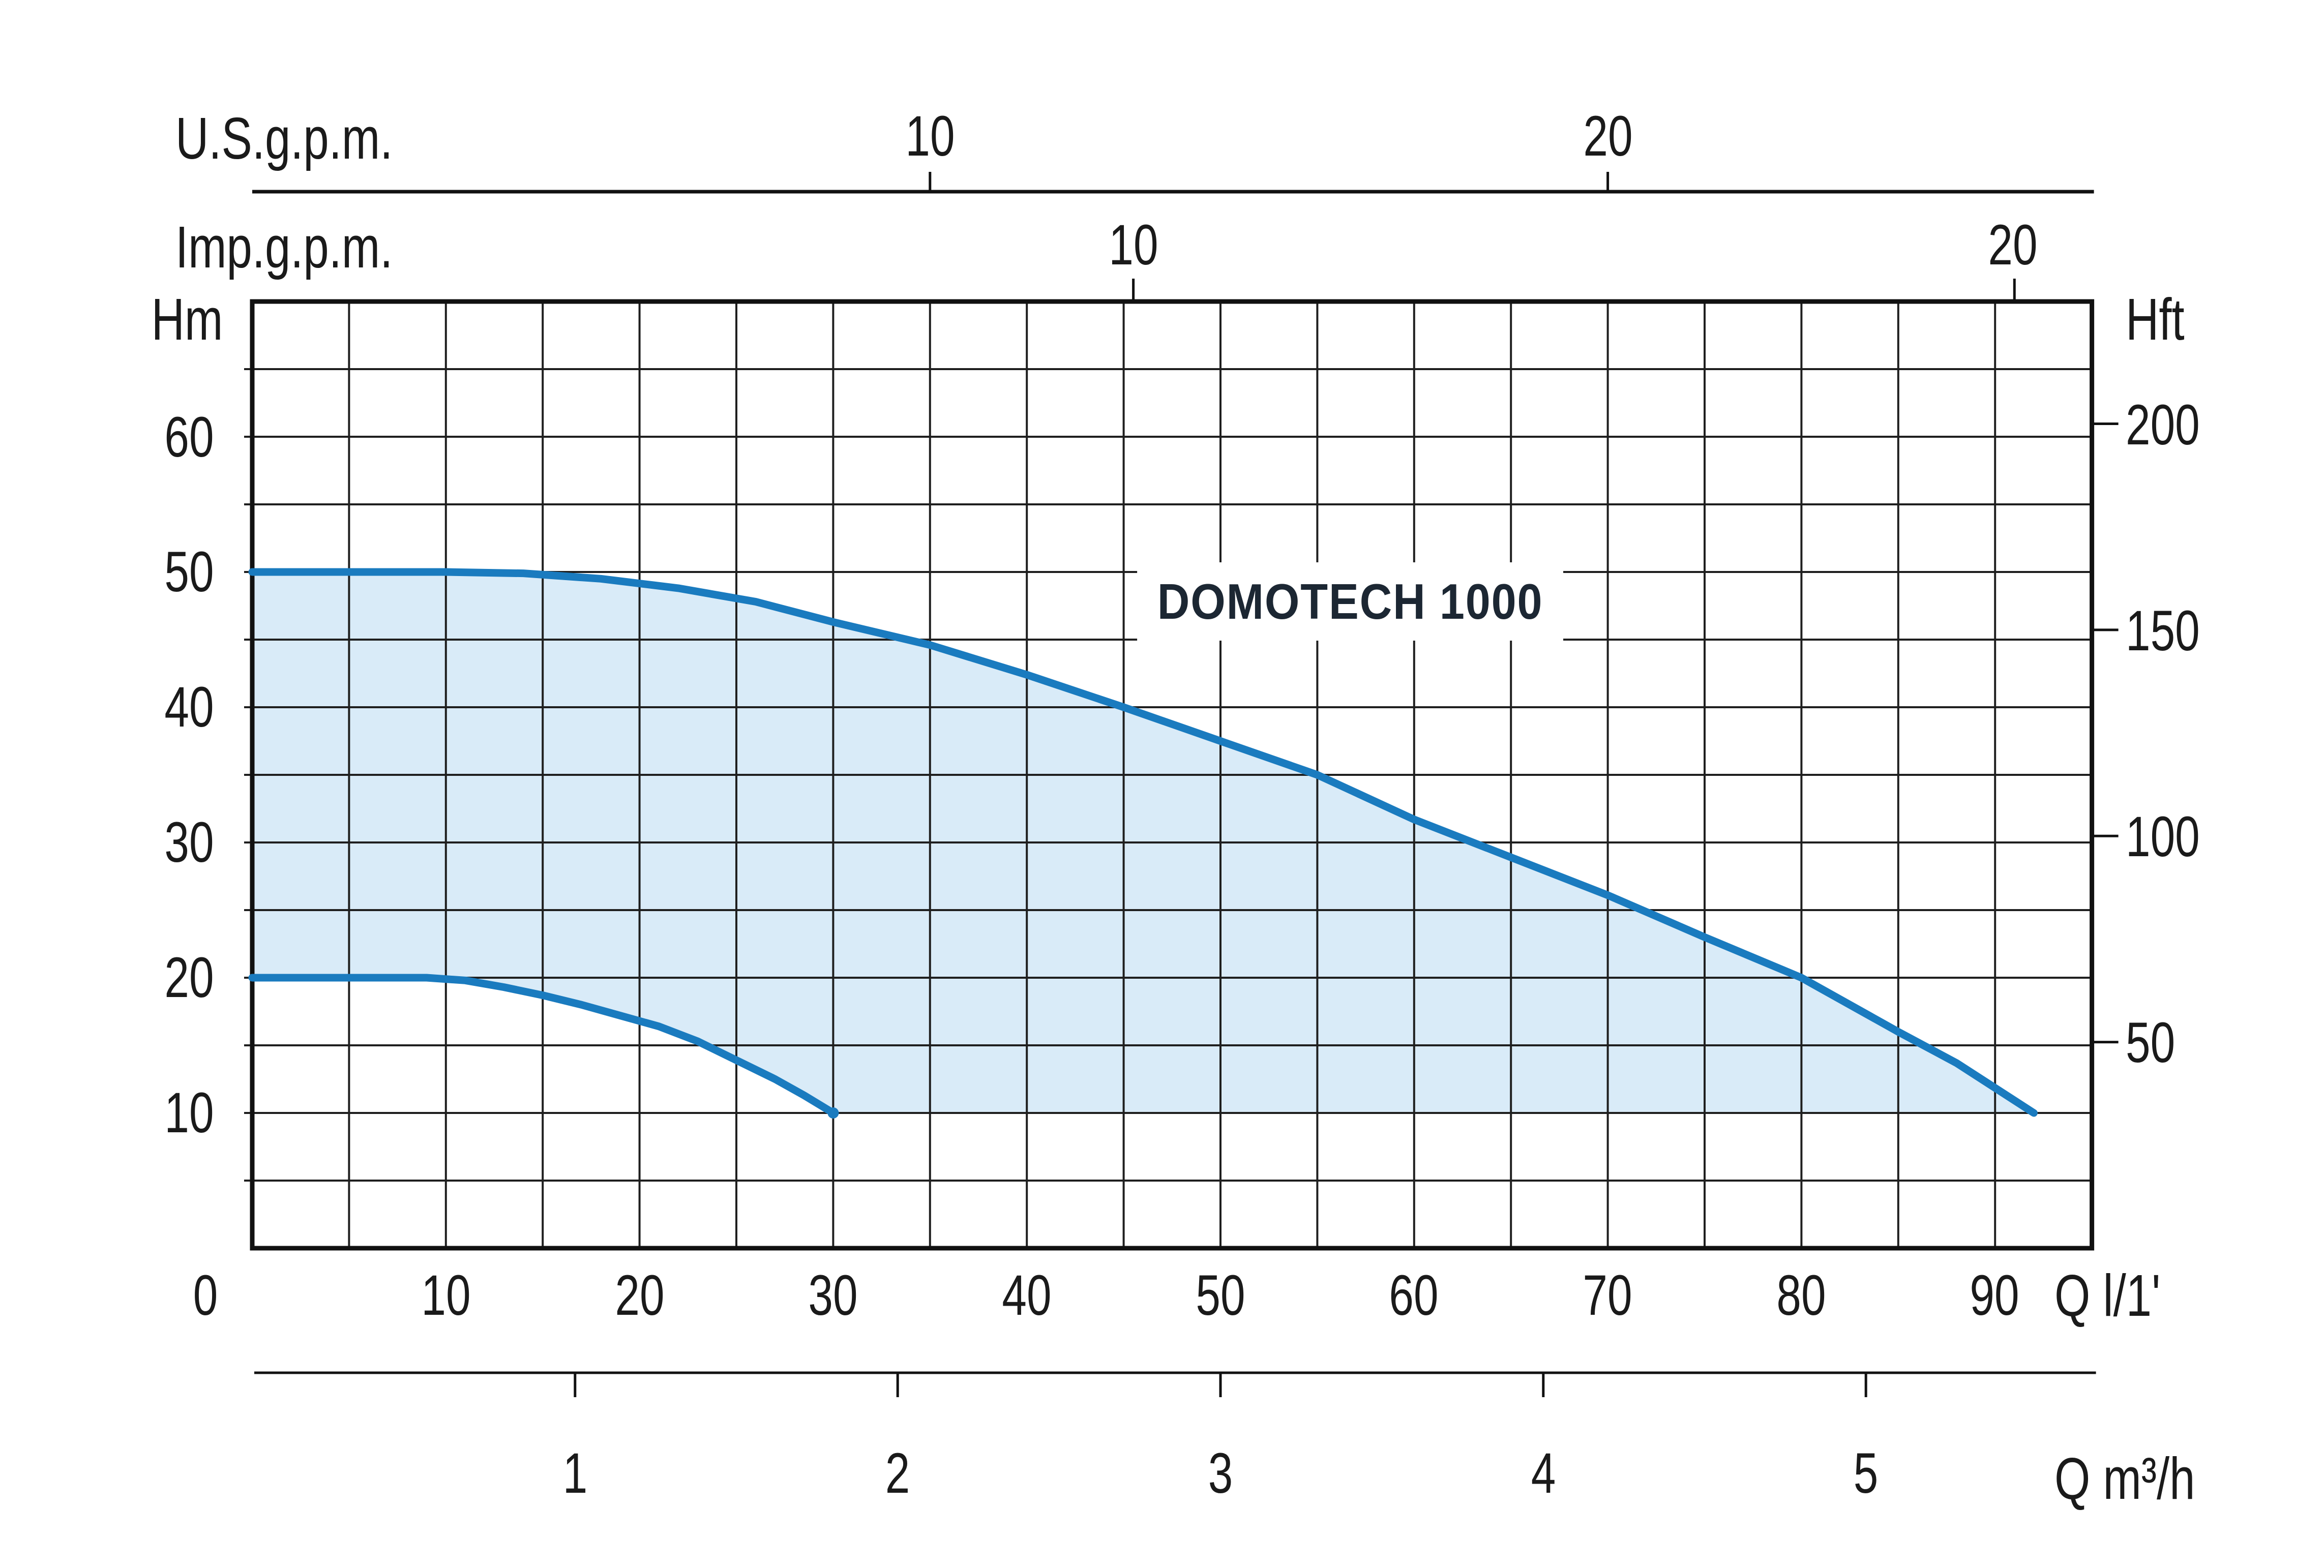 This screenshot has height=1568, width=2324. I want to click on q-m3h-axis-title: Q m³/h, so click(2124, 1478).